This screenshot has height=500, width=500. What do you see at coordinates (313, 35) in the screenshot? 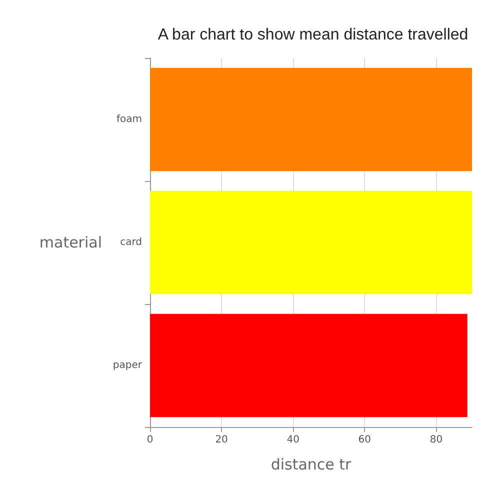
I see `chart-title: A bar chart to show mean distance travelled` at bounding box center [313, 35].